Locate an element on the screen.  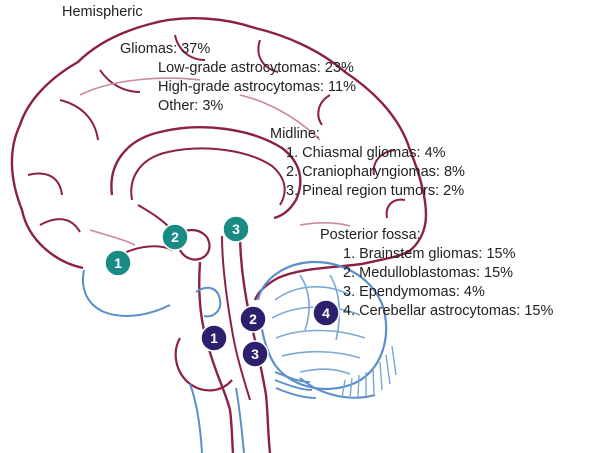
cerebellar-tonsil is located at coordinates (337, 388).